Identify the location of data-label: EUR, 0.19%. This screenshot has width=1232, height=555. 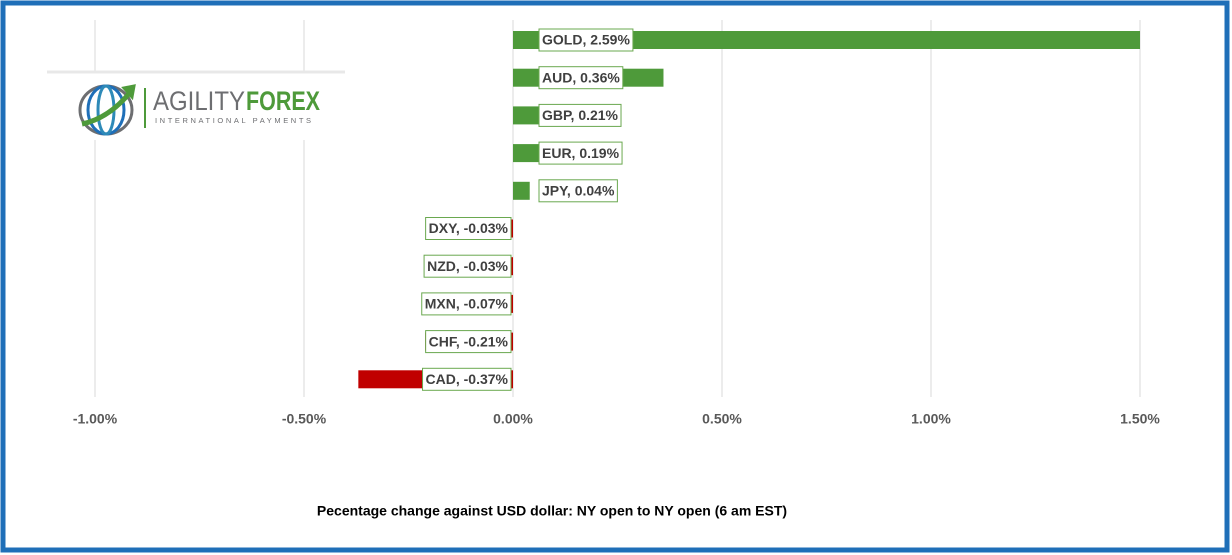
(581, 153).